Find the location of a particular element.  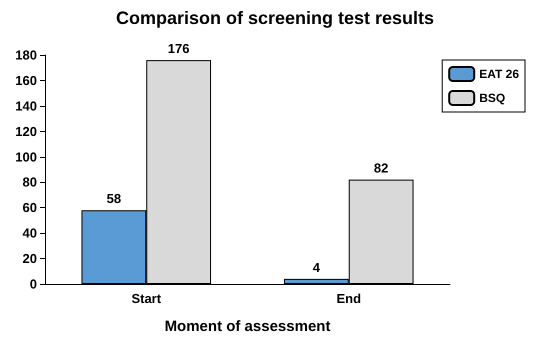

y-tick-label: 160 is located at coordinates (26, 80).